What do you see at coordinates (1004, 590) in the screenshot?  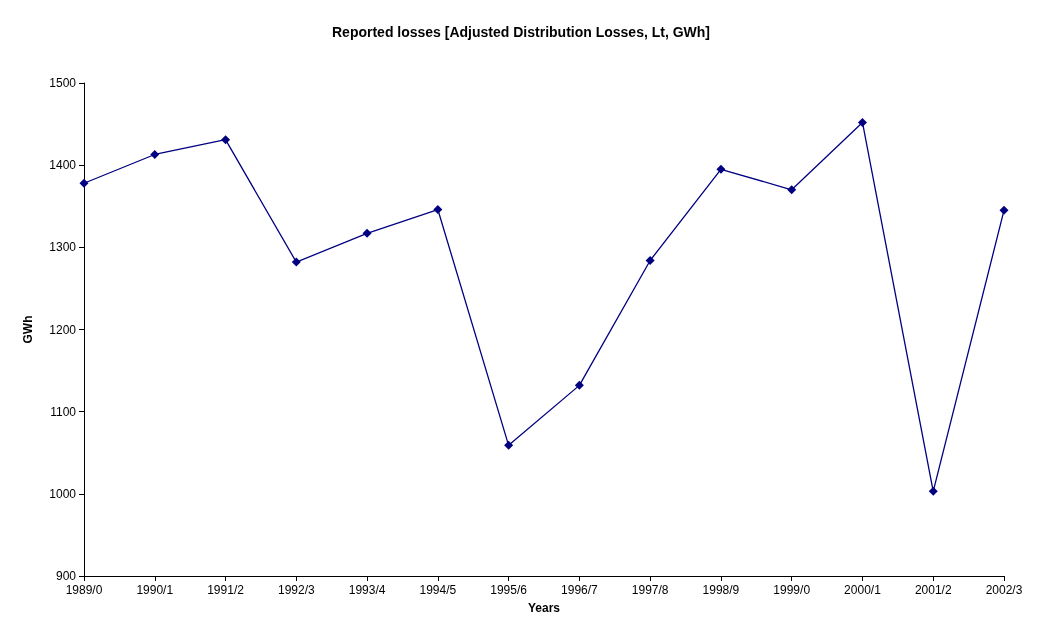 I see `x-tick-label: 2002/3` at bounding box center [1004, 590].